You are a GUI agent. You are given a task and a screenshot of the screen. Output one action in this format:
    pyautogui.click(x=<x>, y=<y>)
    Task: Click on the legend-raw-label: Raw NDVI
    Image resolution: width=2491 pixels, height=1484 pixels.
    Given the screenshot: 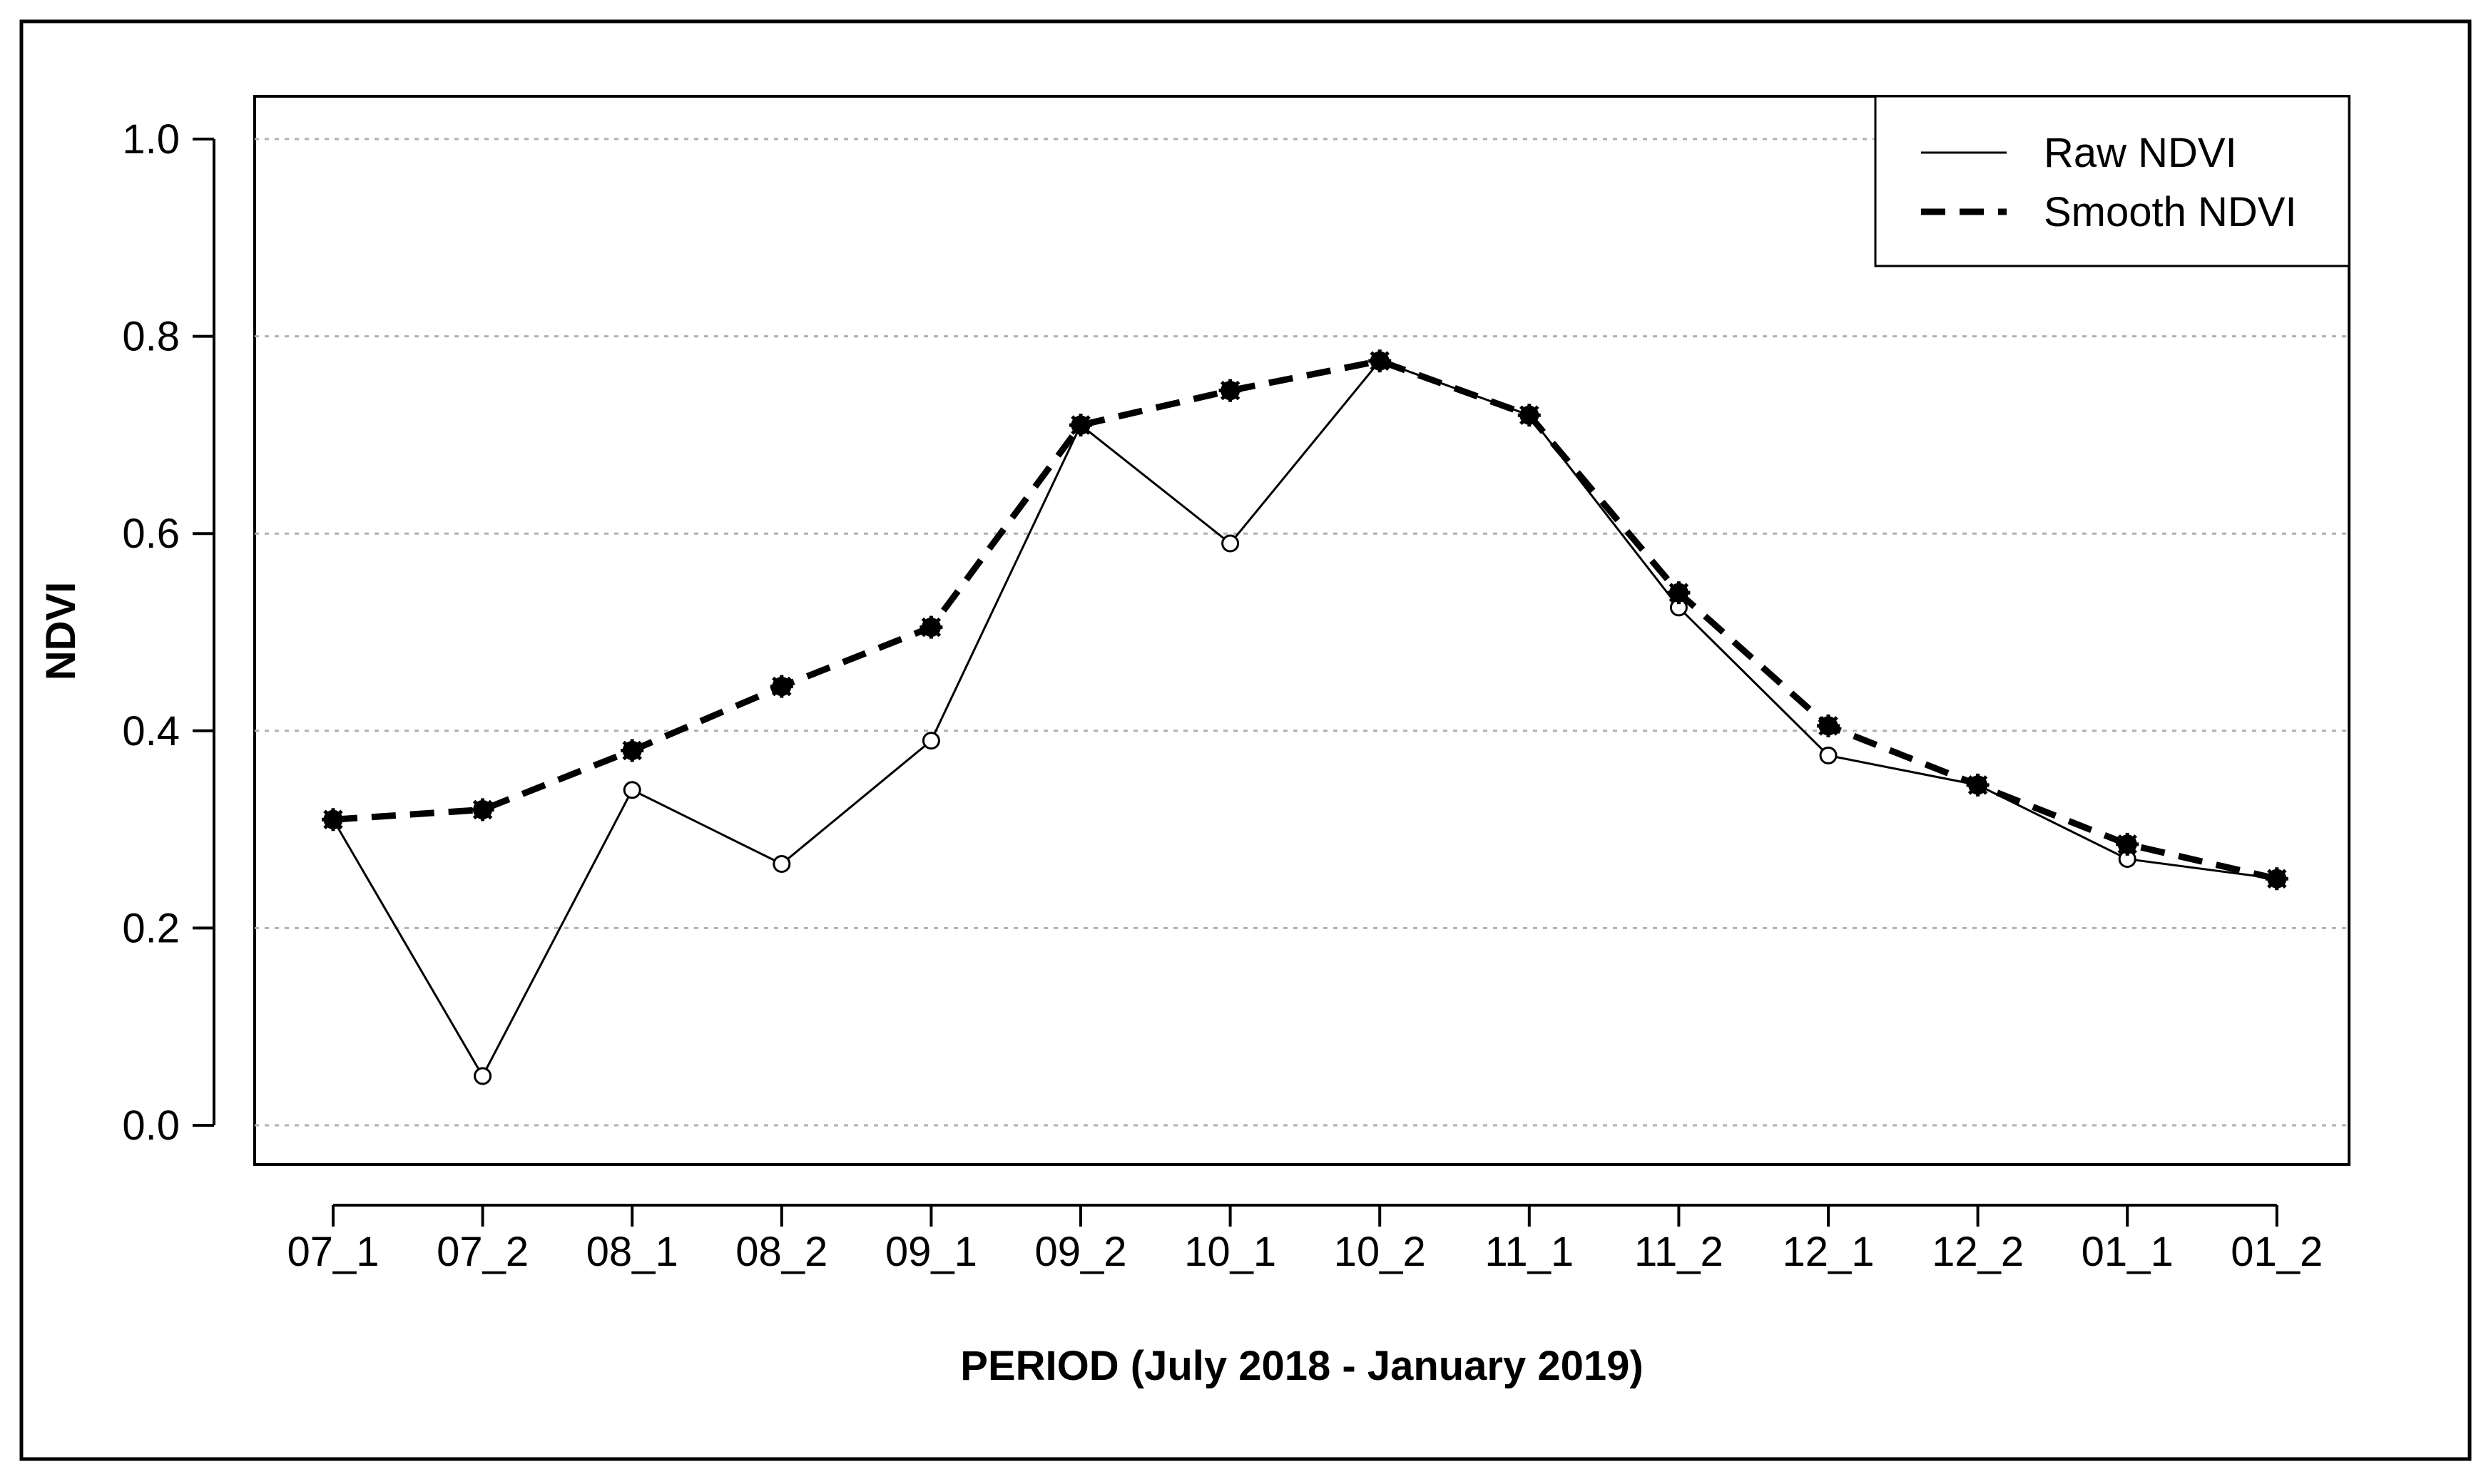 What is the action you would take?
    pyautogui.click(x=2140, y=153)
    